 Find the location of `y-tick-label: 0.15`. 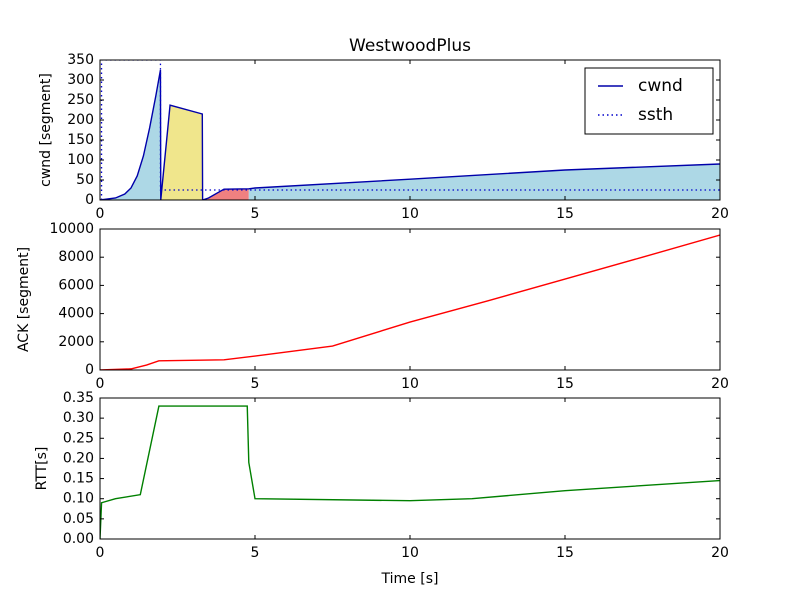

y-tick-label: 0.15 is located at coordinates (78, 479).